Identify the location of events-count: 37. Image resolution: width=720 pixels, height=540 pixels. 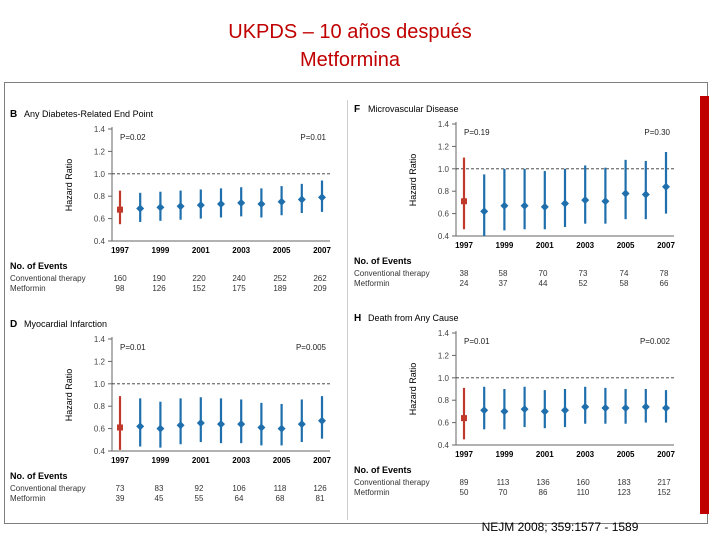
(503, 283).